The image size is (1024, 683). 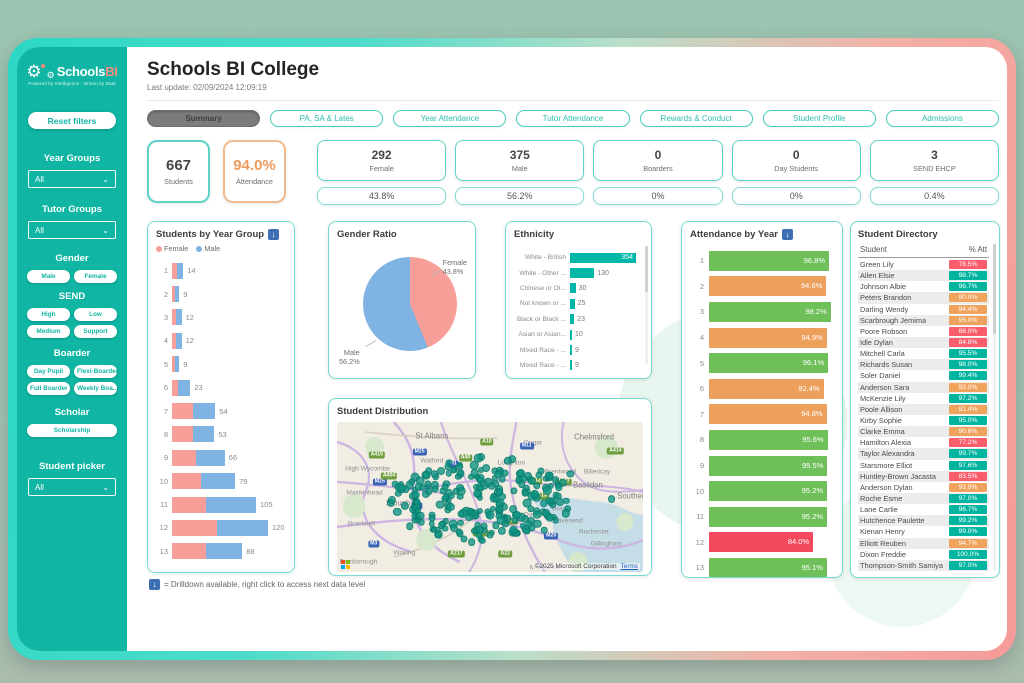 I want to click on ethnicity-row: Not known or ... 25, so click(x=578, y=303).